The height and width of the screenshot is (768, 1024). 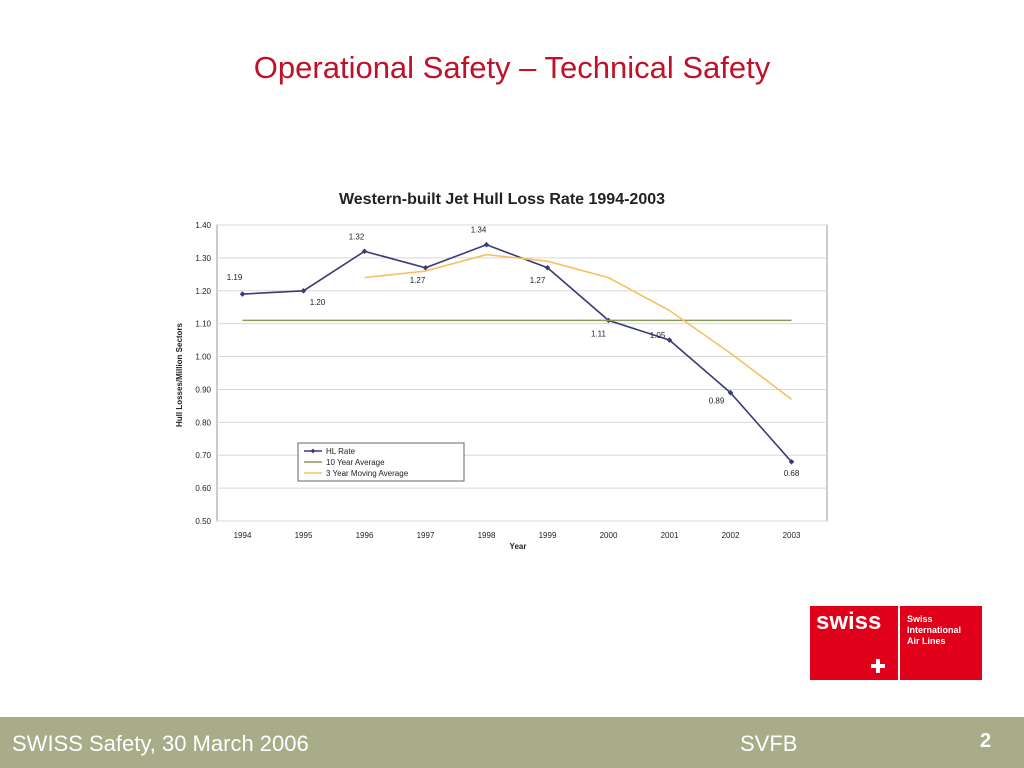 What do you see at coordinates (986, 741) in the screenshot?
I see `page-number: 2` at bounding box center [986, 741].